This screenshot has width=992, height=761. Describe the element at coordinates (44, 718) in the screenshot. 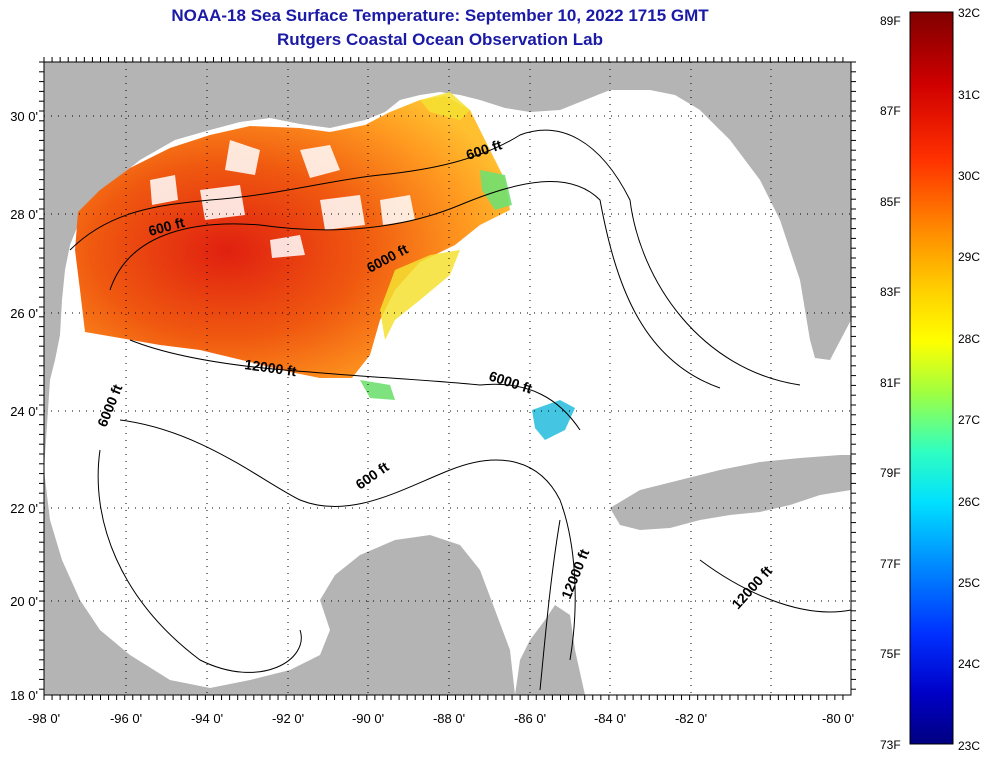

I see `lon-label: -98 0'` at that location.